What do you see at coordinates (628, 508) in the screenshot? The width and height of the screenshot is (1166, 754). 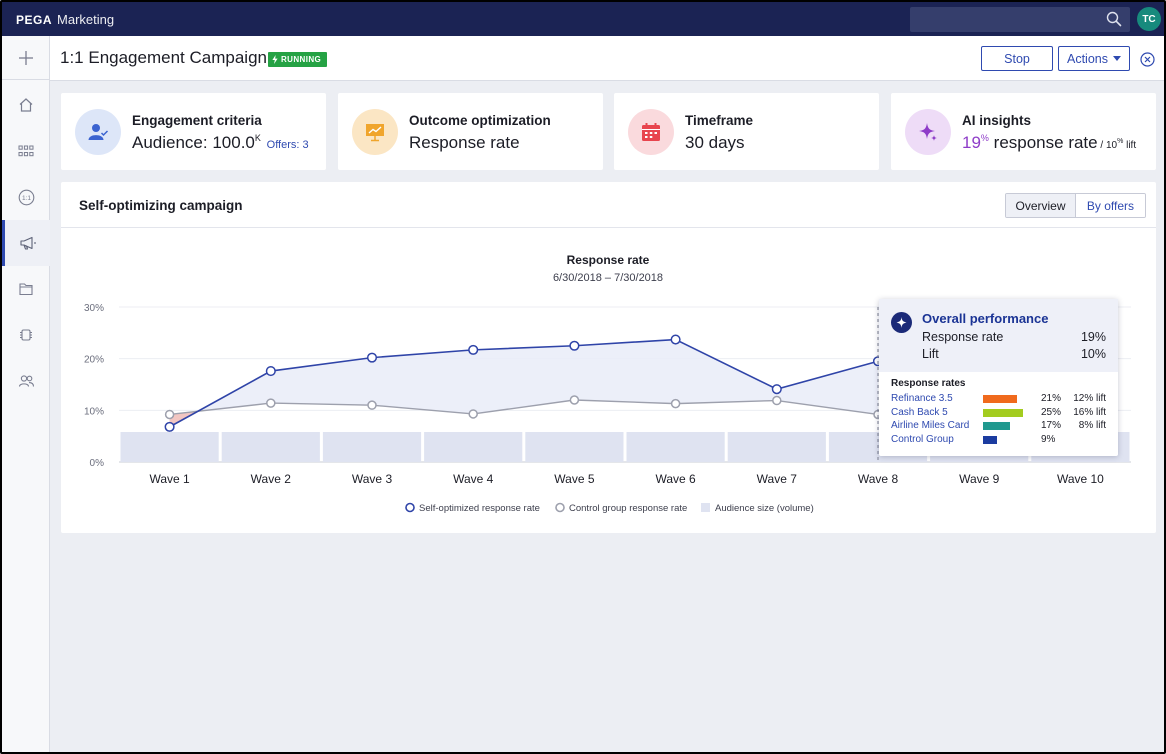 I see `legend-label-control-group: Control group response rate` at bounding box center [628, 508].